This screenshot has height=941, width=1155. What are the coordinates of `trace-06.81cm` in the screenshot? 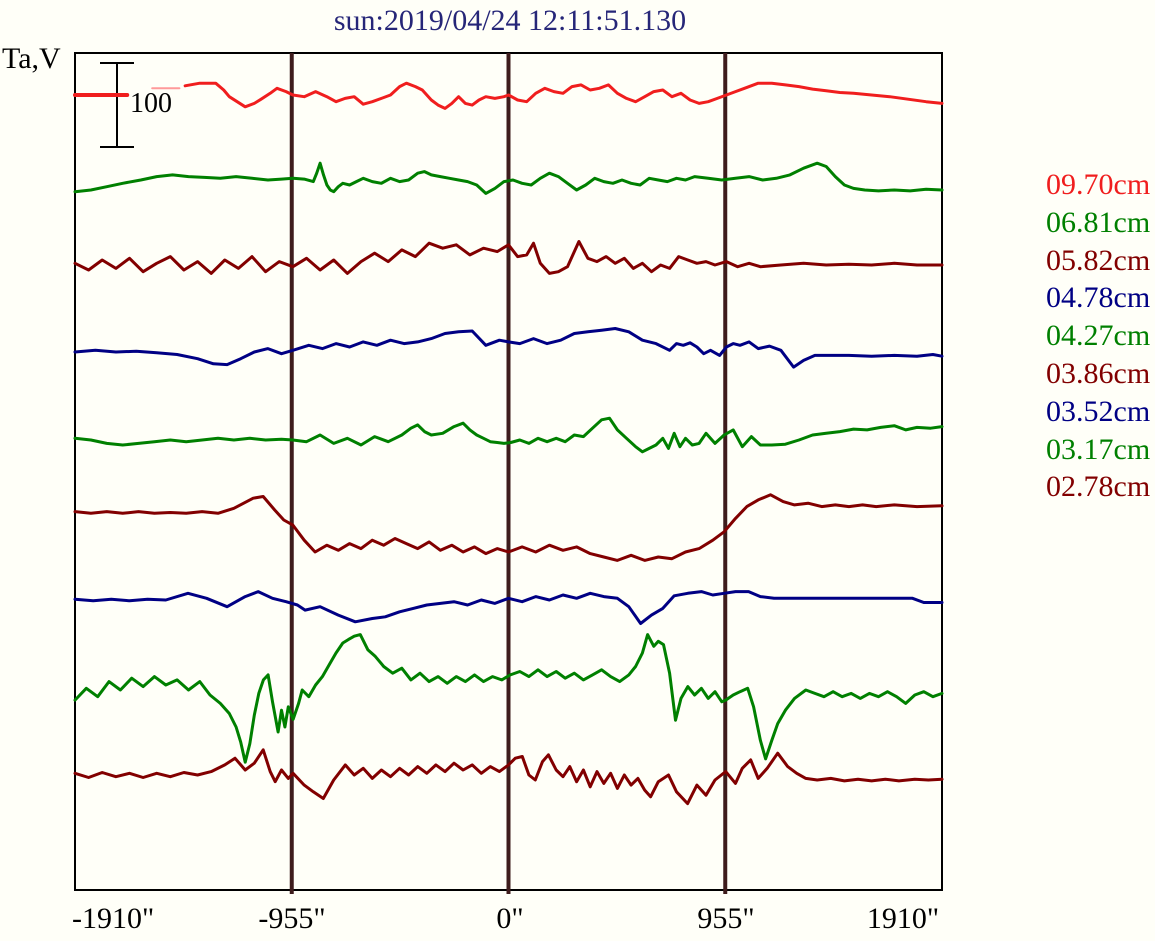 It's located at (508, 178).